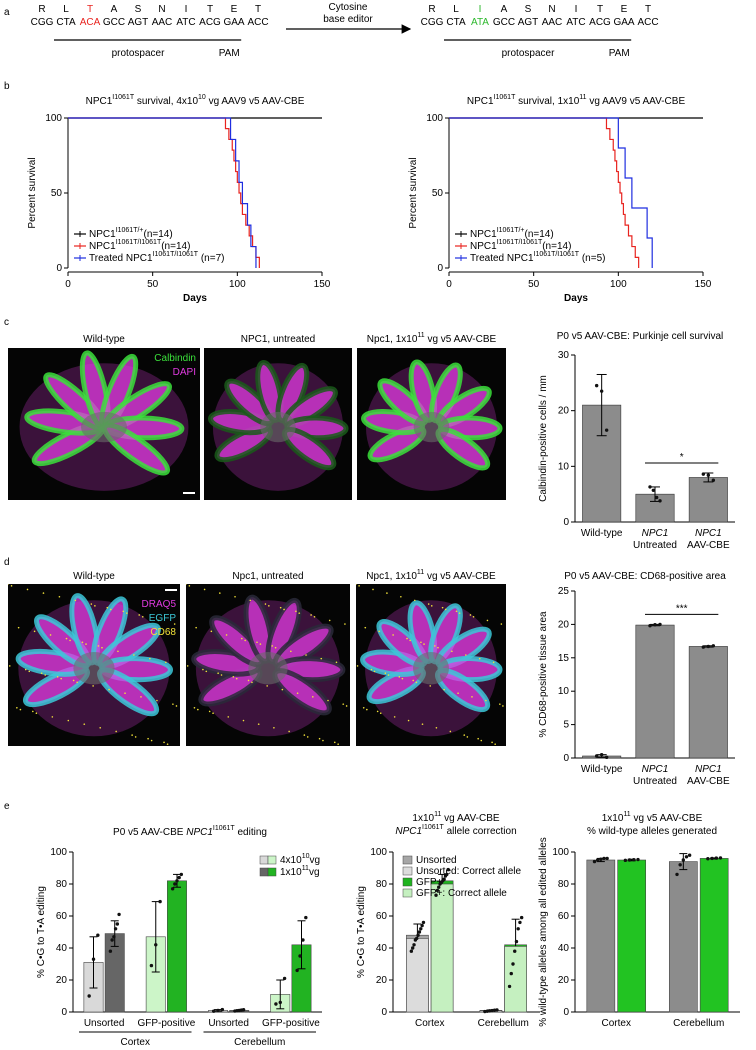 This screenshot has width=756, height=1050. I want to click on y-tick-label: 100, so click(434, 118).